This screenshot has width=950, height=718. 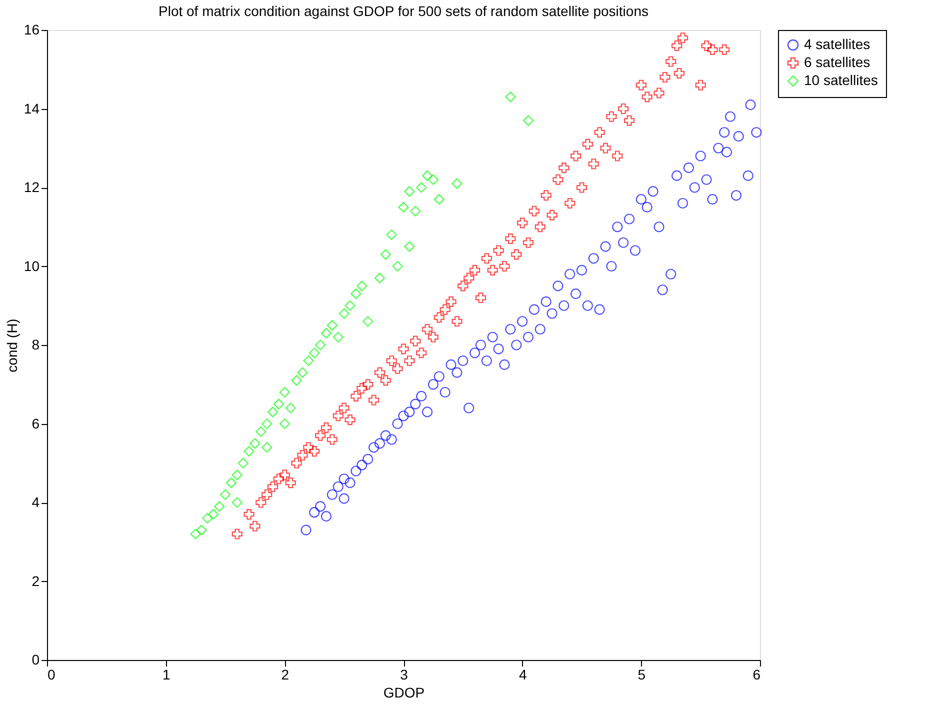 I want to click on chart-title: Plot of matrix condition against GDOP for 500 sets of random satellite positions, so click(x=403, y=11).